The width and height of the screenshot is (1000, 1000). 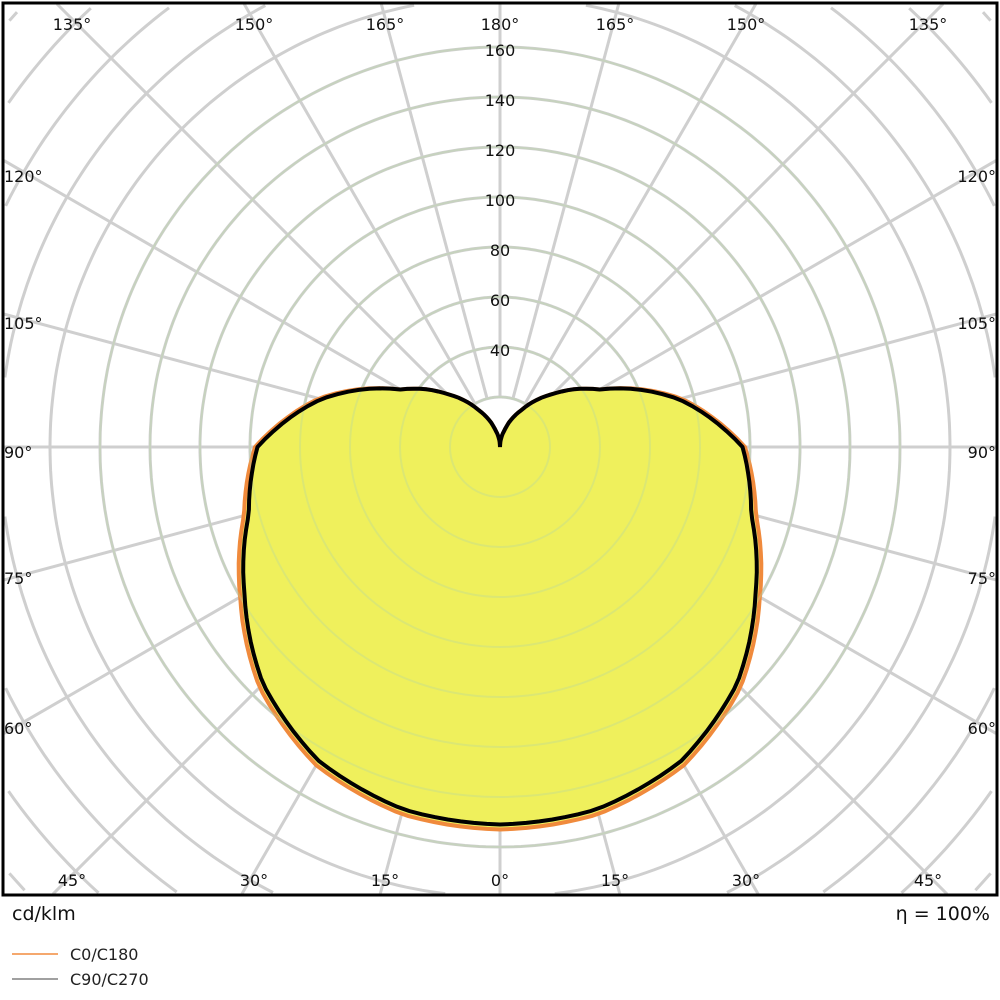 I want to click on radial-tick-label: 60, so click(x=500, y=300).